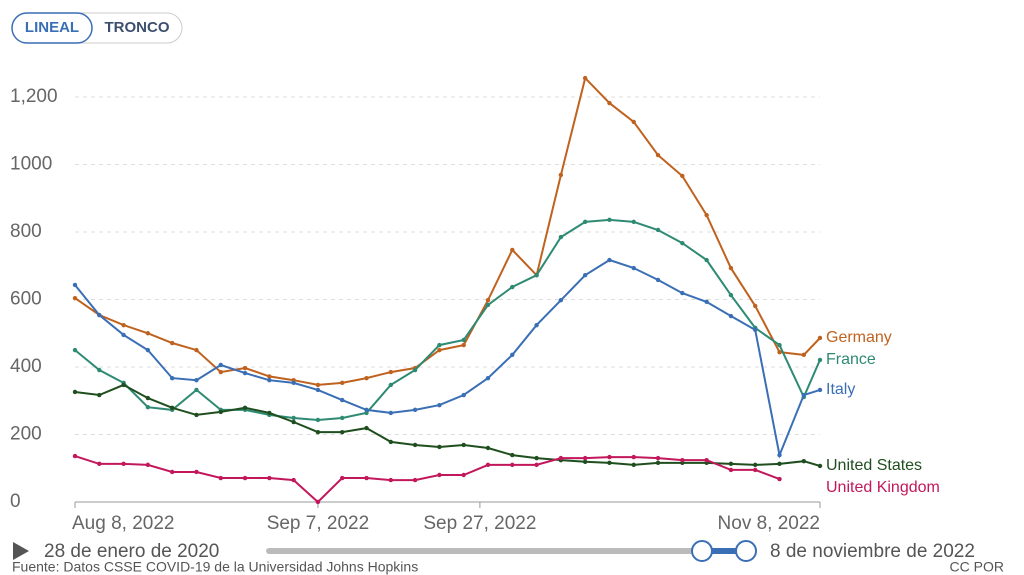 Image resolution: width=1024 pixels, height=575 pixels. What do you see at coordinates (318, 523) in the screenshot?
I see `x-tick-label: Sep 7, 2022` at bounding box center [318, 523].